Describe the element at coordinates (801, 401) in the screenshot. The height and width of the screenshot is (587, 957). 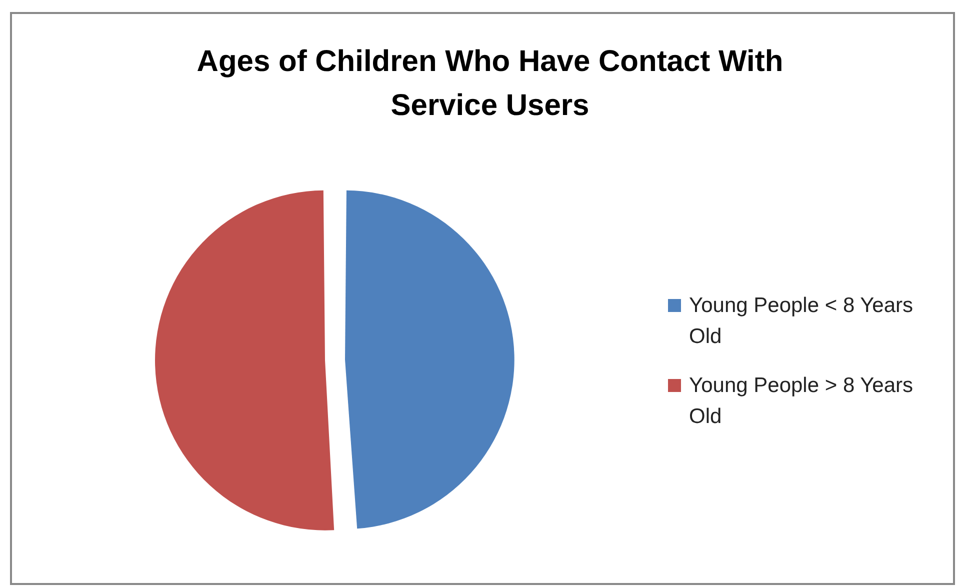
I see `legend-label: Young People > 8 Years Old` at that location.